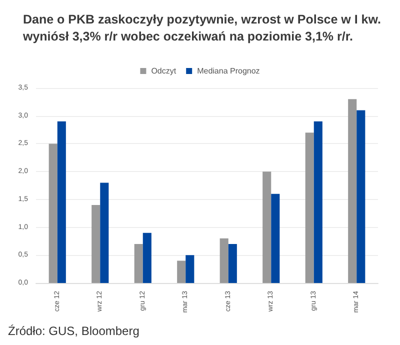 The height and width of the screenshot is (345, 400). Describe the element at coordinates (74, 331) in the screenshot. I see `text: Źródło: GUS, Bloomberg` at that location.